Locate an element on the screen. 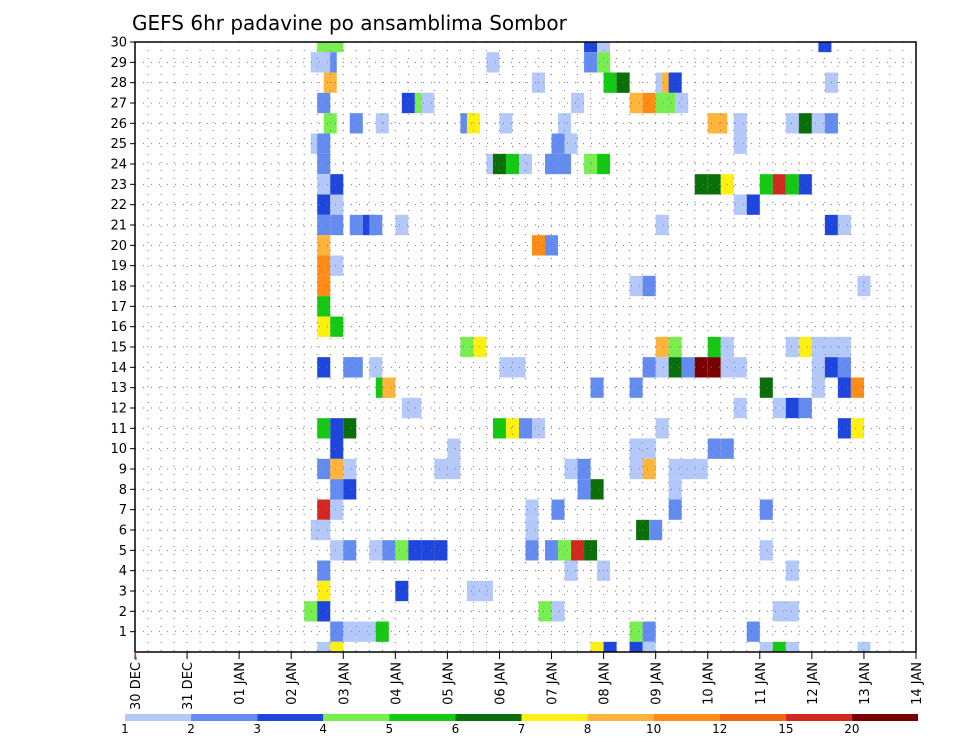 This screenshot has width=960, height=742. colorbar-label: 10 is located at coordinates (653, 729).